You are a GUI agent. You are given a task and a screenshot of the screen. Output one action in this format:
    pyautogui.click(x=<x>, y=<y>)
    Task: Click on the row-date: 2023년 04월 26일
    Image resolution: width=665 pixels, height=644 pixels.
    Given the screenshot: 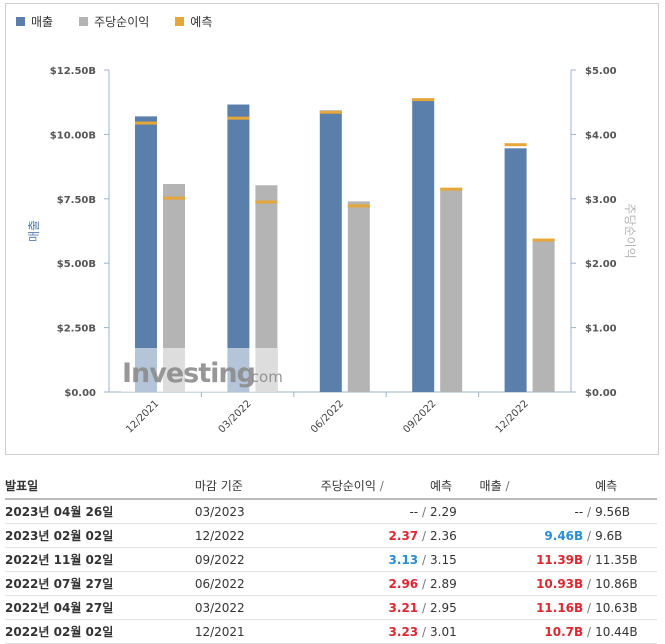 What is the action you would take?
    pyautogui.click(x=100, y=511)
    